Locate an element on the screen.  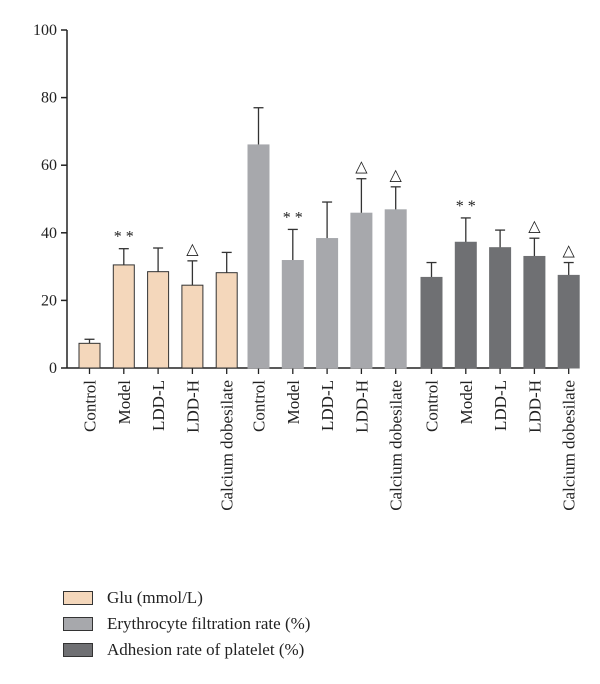
y-tick-label: 20 is located at coordinates (49, 300).